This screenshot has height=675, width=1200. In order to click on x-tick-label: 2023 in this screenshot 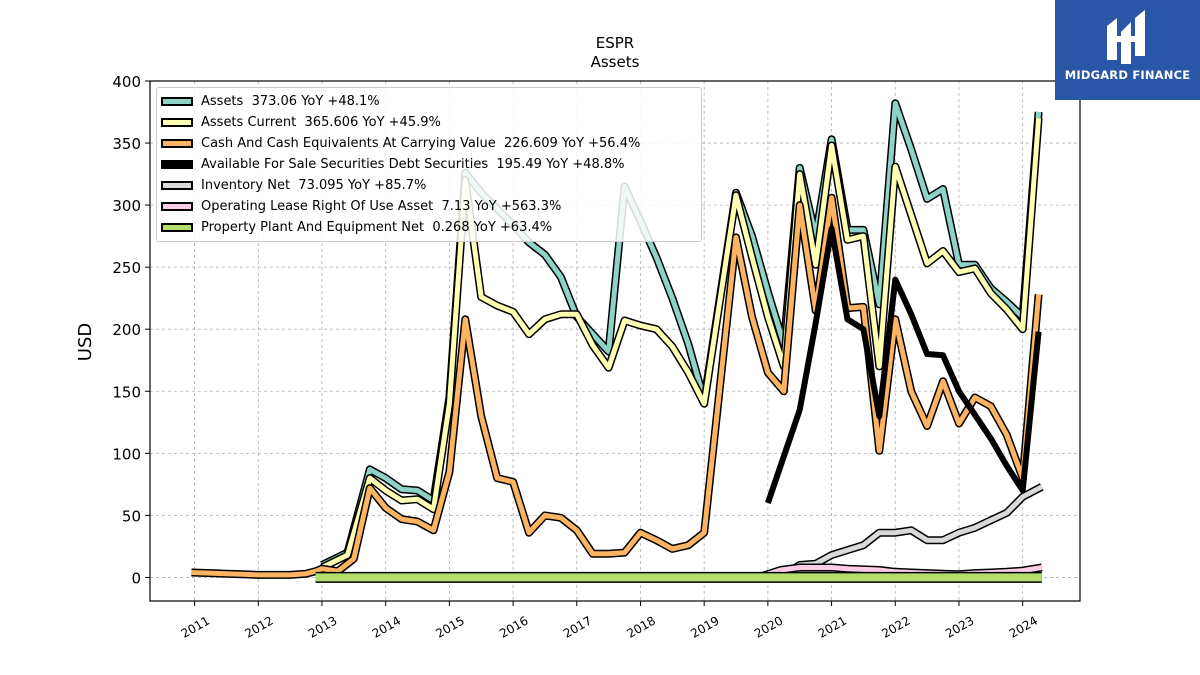, I will do `click(959, 626)`.